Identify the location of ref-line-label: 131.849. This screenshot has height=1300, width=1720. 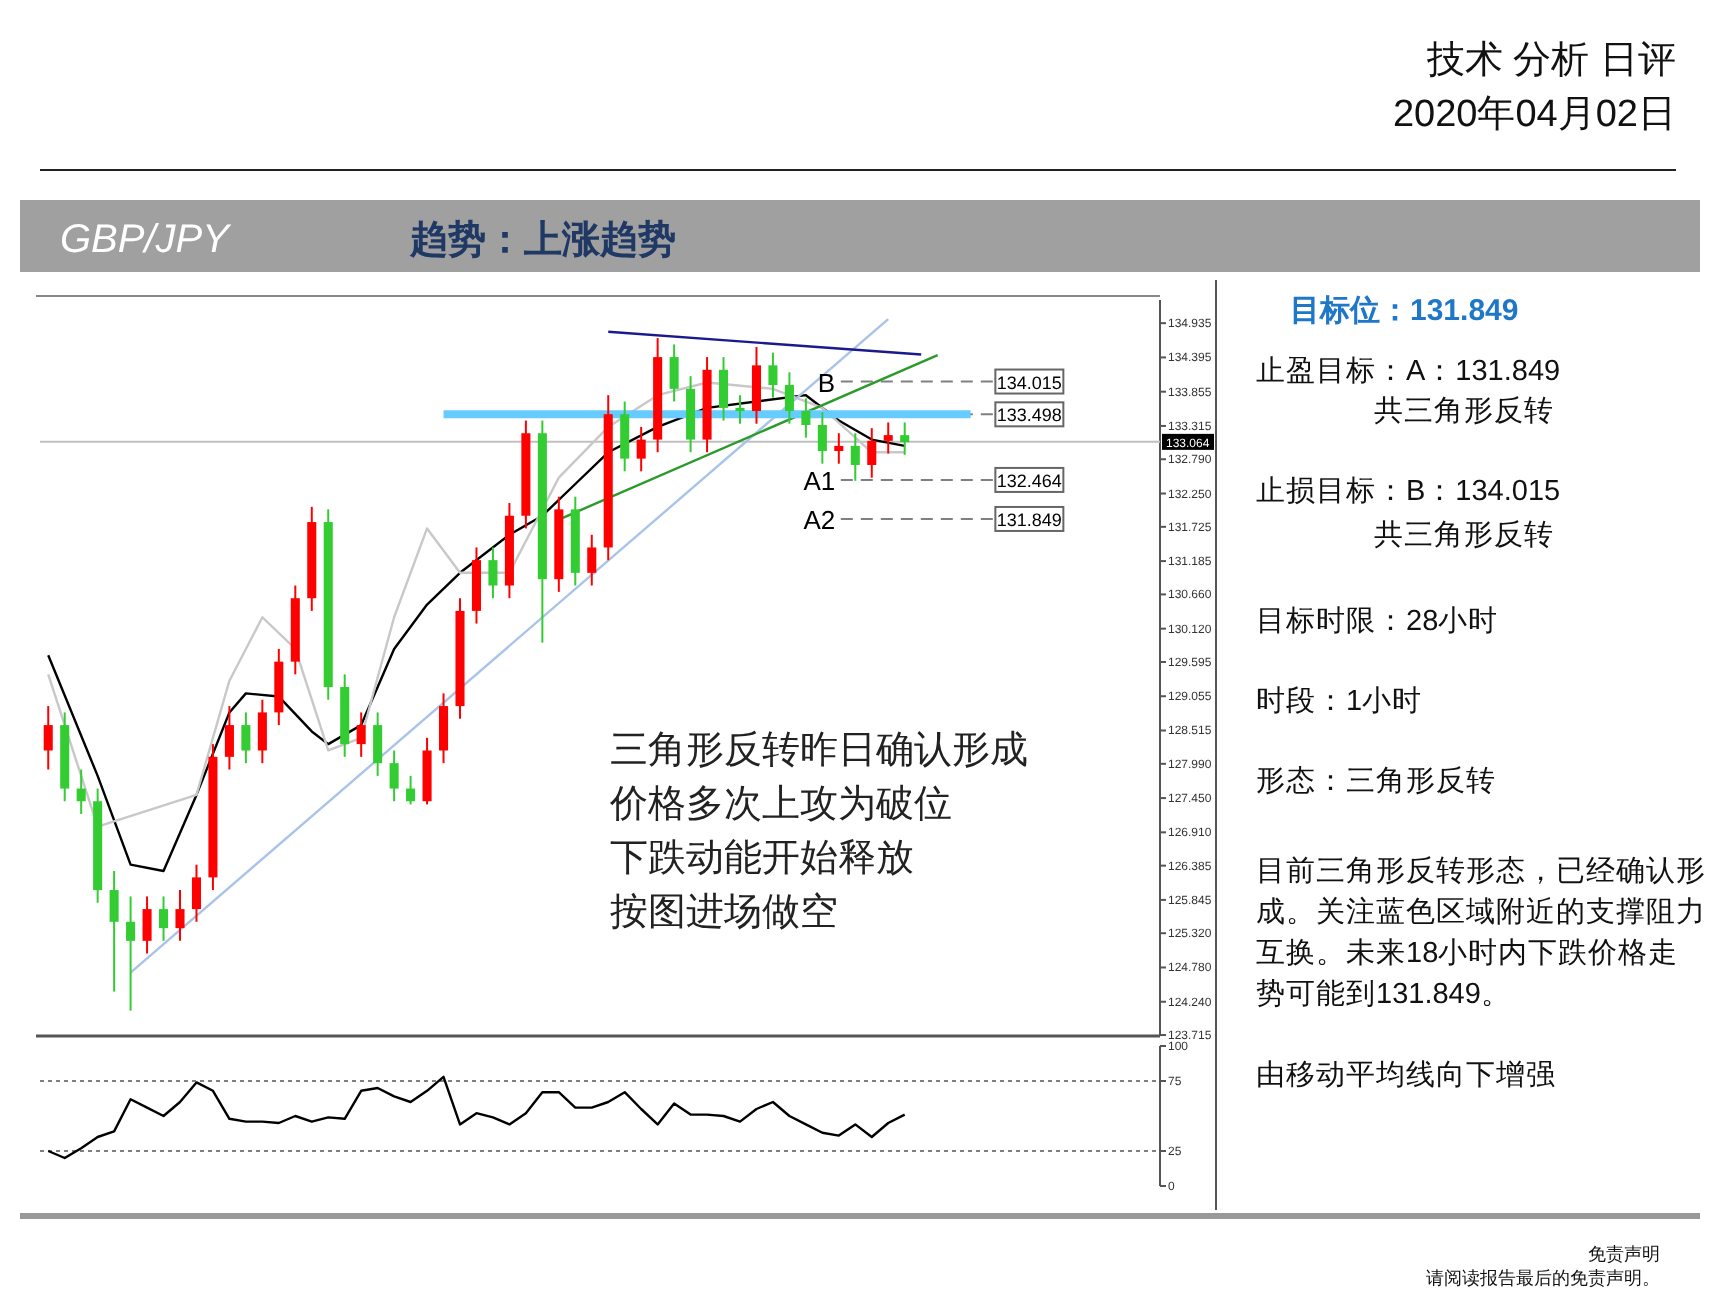
(1029, 519).